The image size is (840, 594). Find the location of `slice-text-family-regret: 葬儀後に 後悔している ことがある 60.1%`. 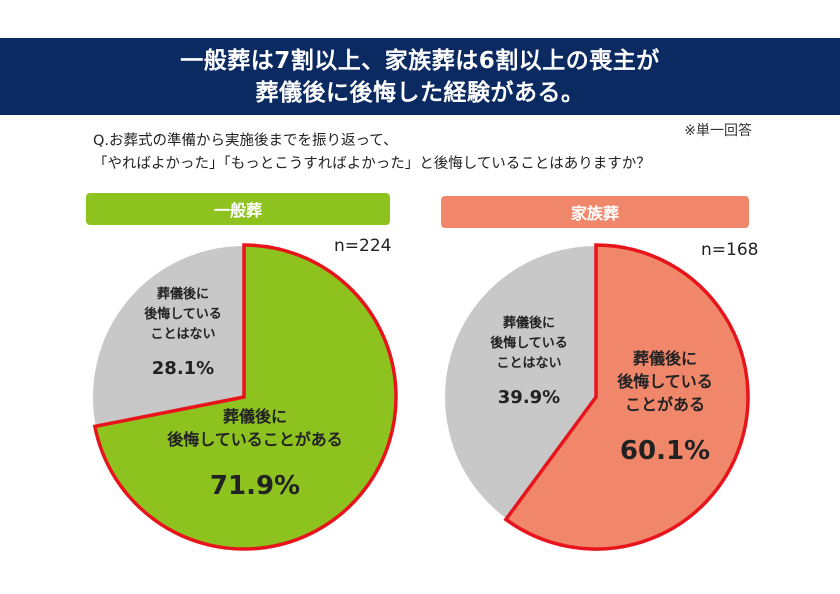

slice-text-family-regret: 葬儀後に 後悔している ことがある 60.1% is located at coordinates (665, 406).